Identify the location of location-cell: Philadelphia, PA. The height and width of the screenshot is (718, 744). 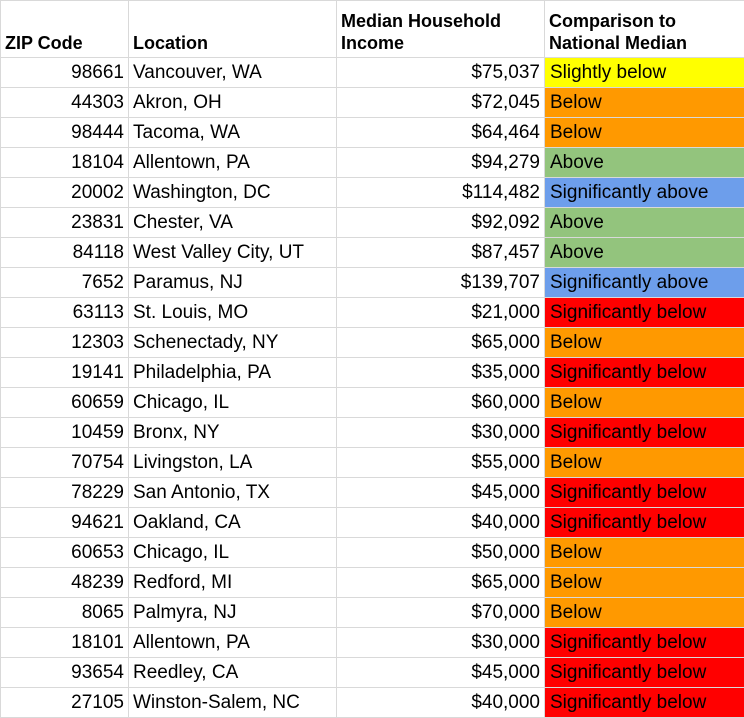
(232, 372).